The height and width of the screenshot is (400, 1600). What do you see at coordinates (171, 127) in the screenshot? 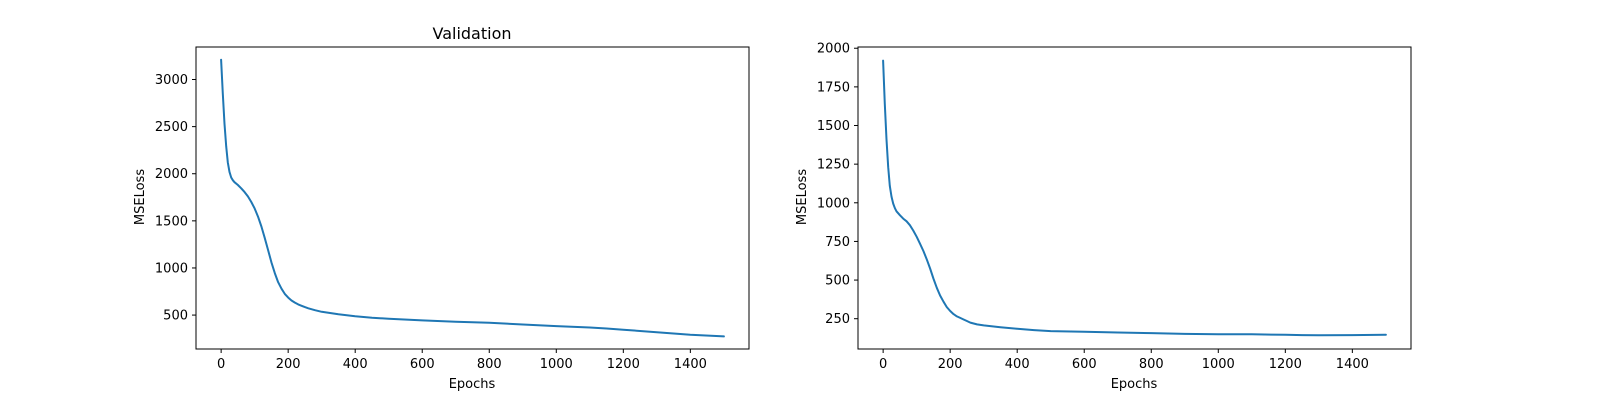
I see `y-tick-label: 2500` at bounding box center [171, 127].